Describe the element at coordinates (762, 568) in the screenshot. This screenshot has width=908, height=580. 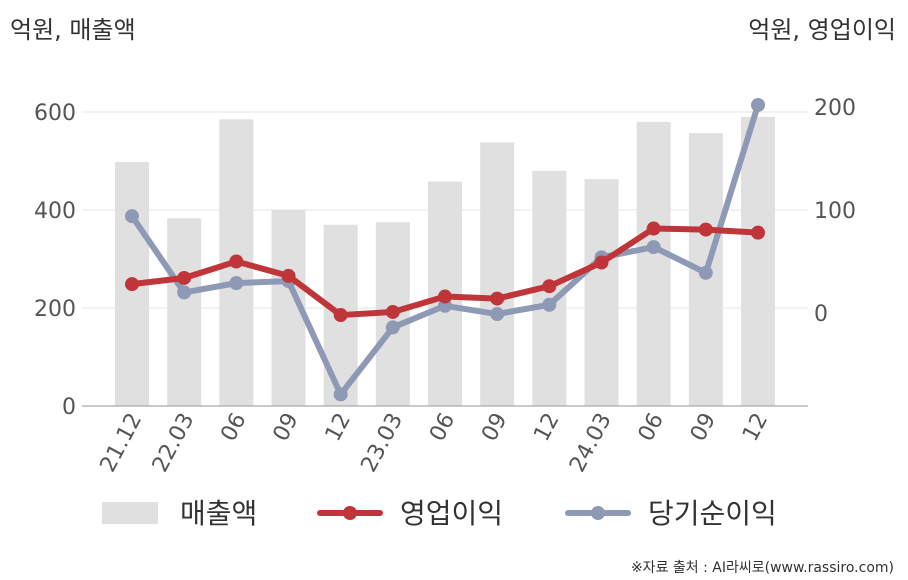
I see `source-note: ※자료 출처 : AI라씨로(www.rassiro.com)` at that location.